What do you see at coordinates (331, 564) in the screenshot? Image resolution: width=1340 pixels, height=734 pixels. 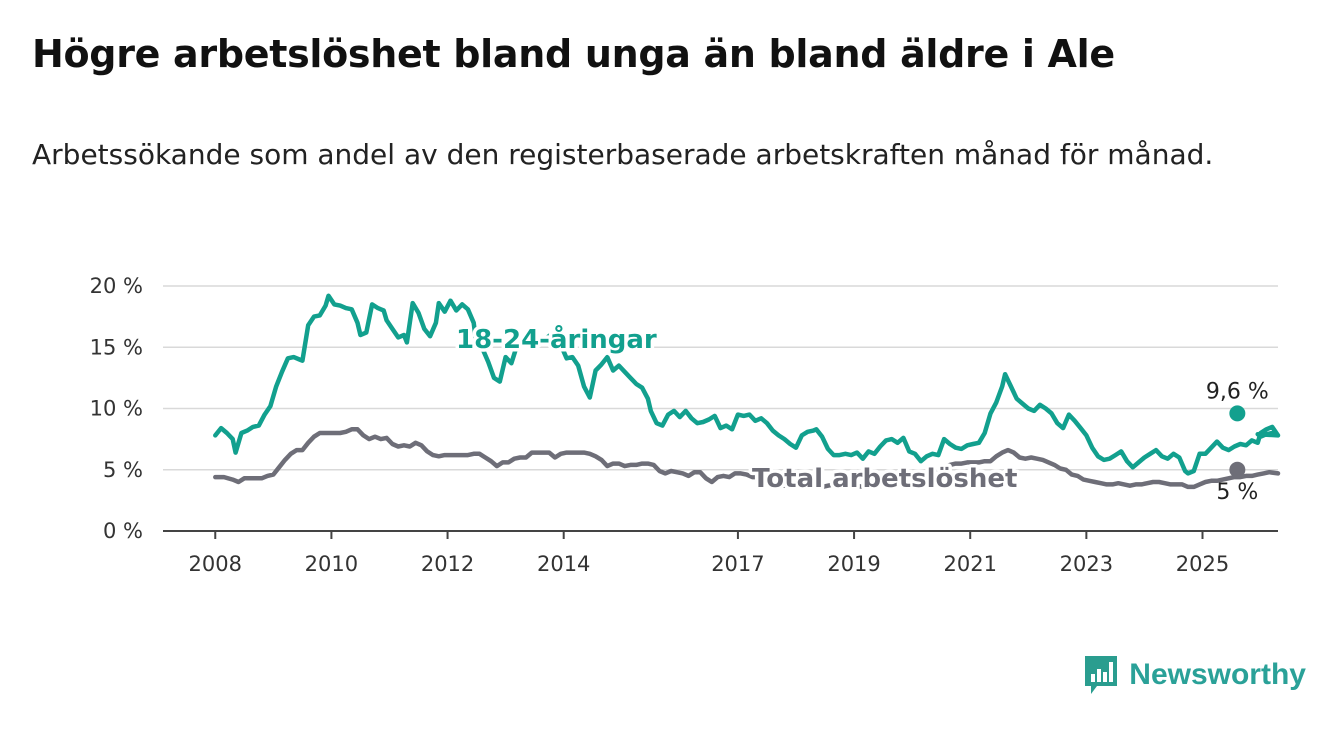 I see `x-tick-label: 2010` at bounding box center [331, 564].